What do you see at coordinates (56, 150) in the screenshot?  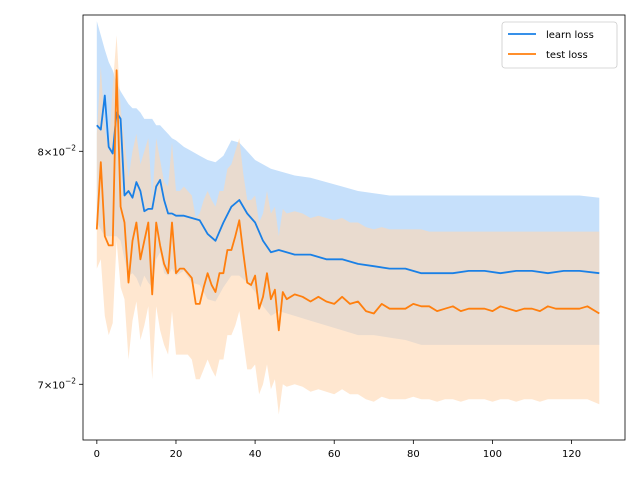 I see `y-tick-label: 8×10⁻²` at bounding box center [56, 150].